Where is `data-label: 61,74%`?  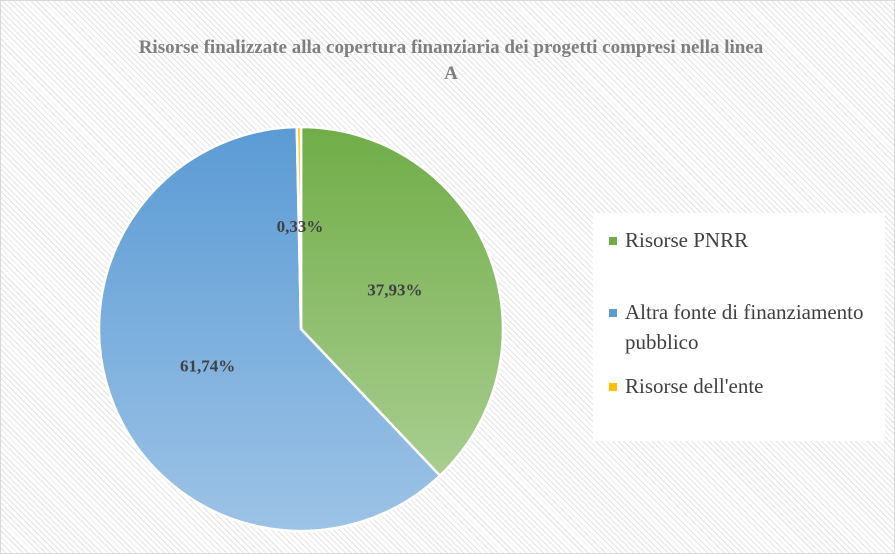
data-label: 61,74% is located at coordinates (207, 365).